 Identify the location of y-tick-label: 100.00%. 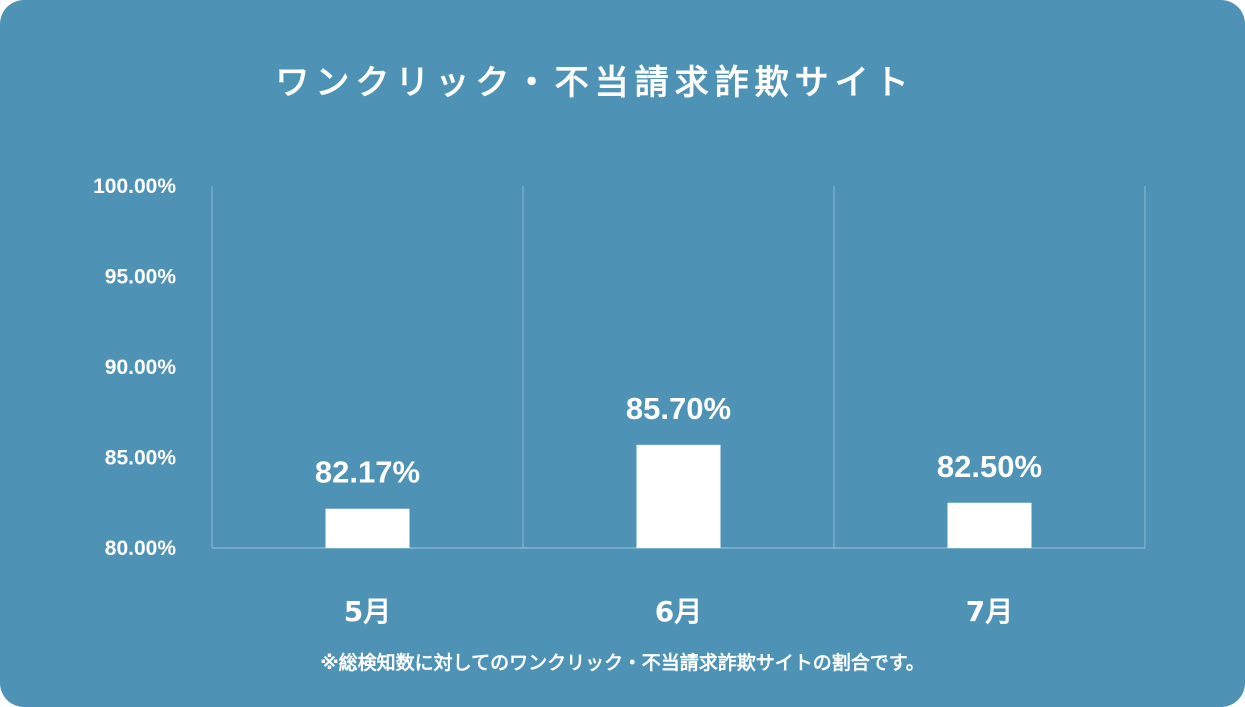
(134, 186).